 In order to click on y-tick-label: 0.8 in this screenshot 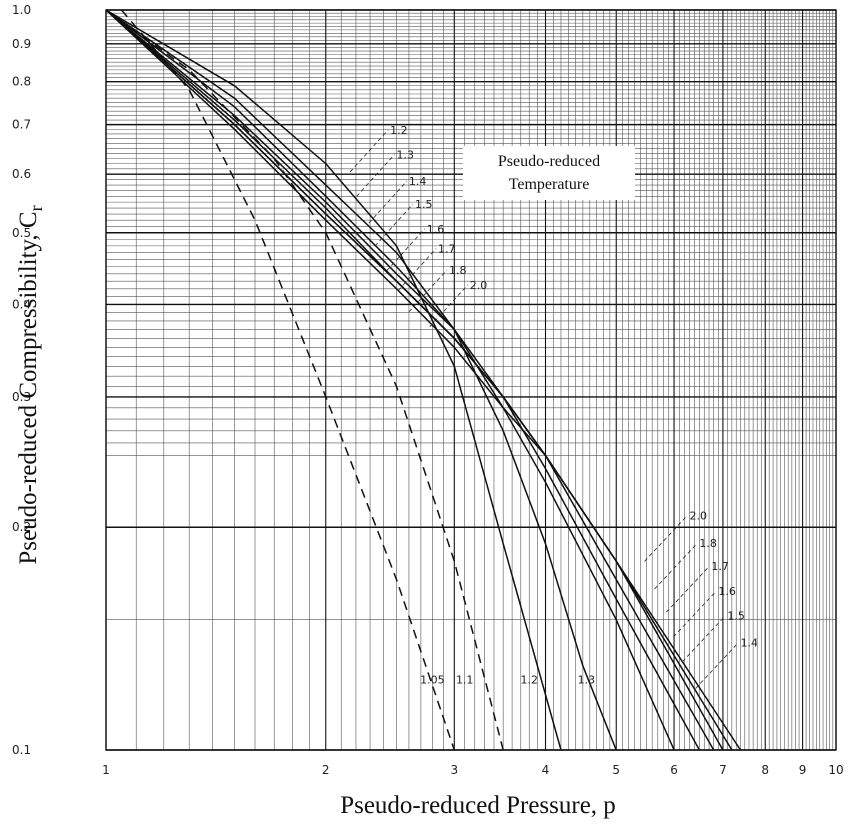, I will do `click(21, 82)`.